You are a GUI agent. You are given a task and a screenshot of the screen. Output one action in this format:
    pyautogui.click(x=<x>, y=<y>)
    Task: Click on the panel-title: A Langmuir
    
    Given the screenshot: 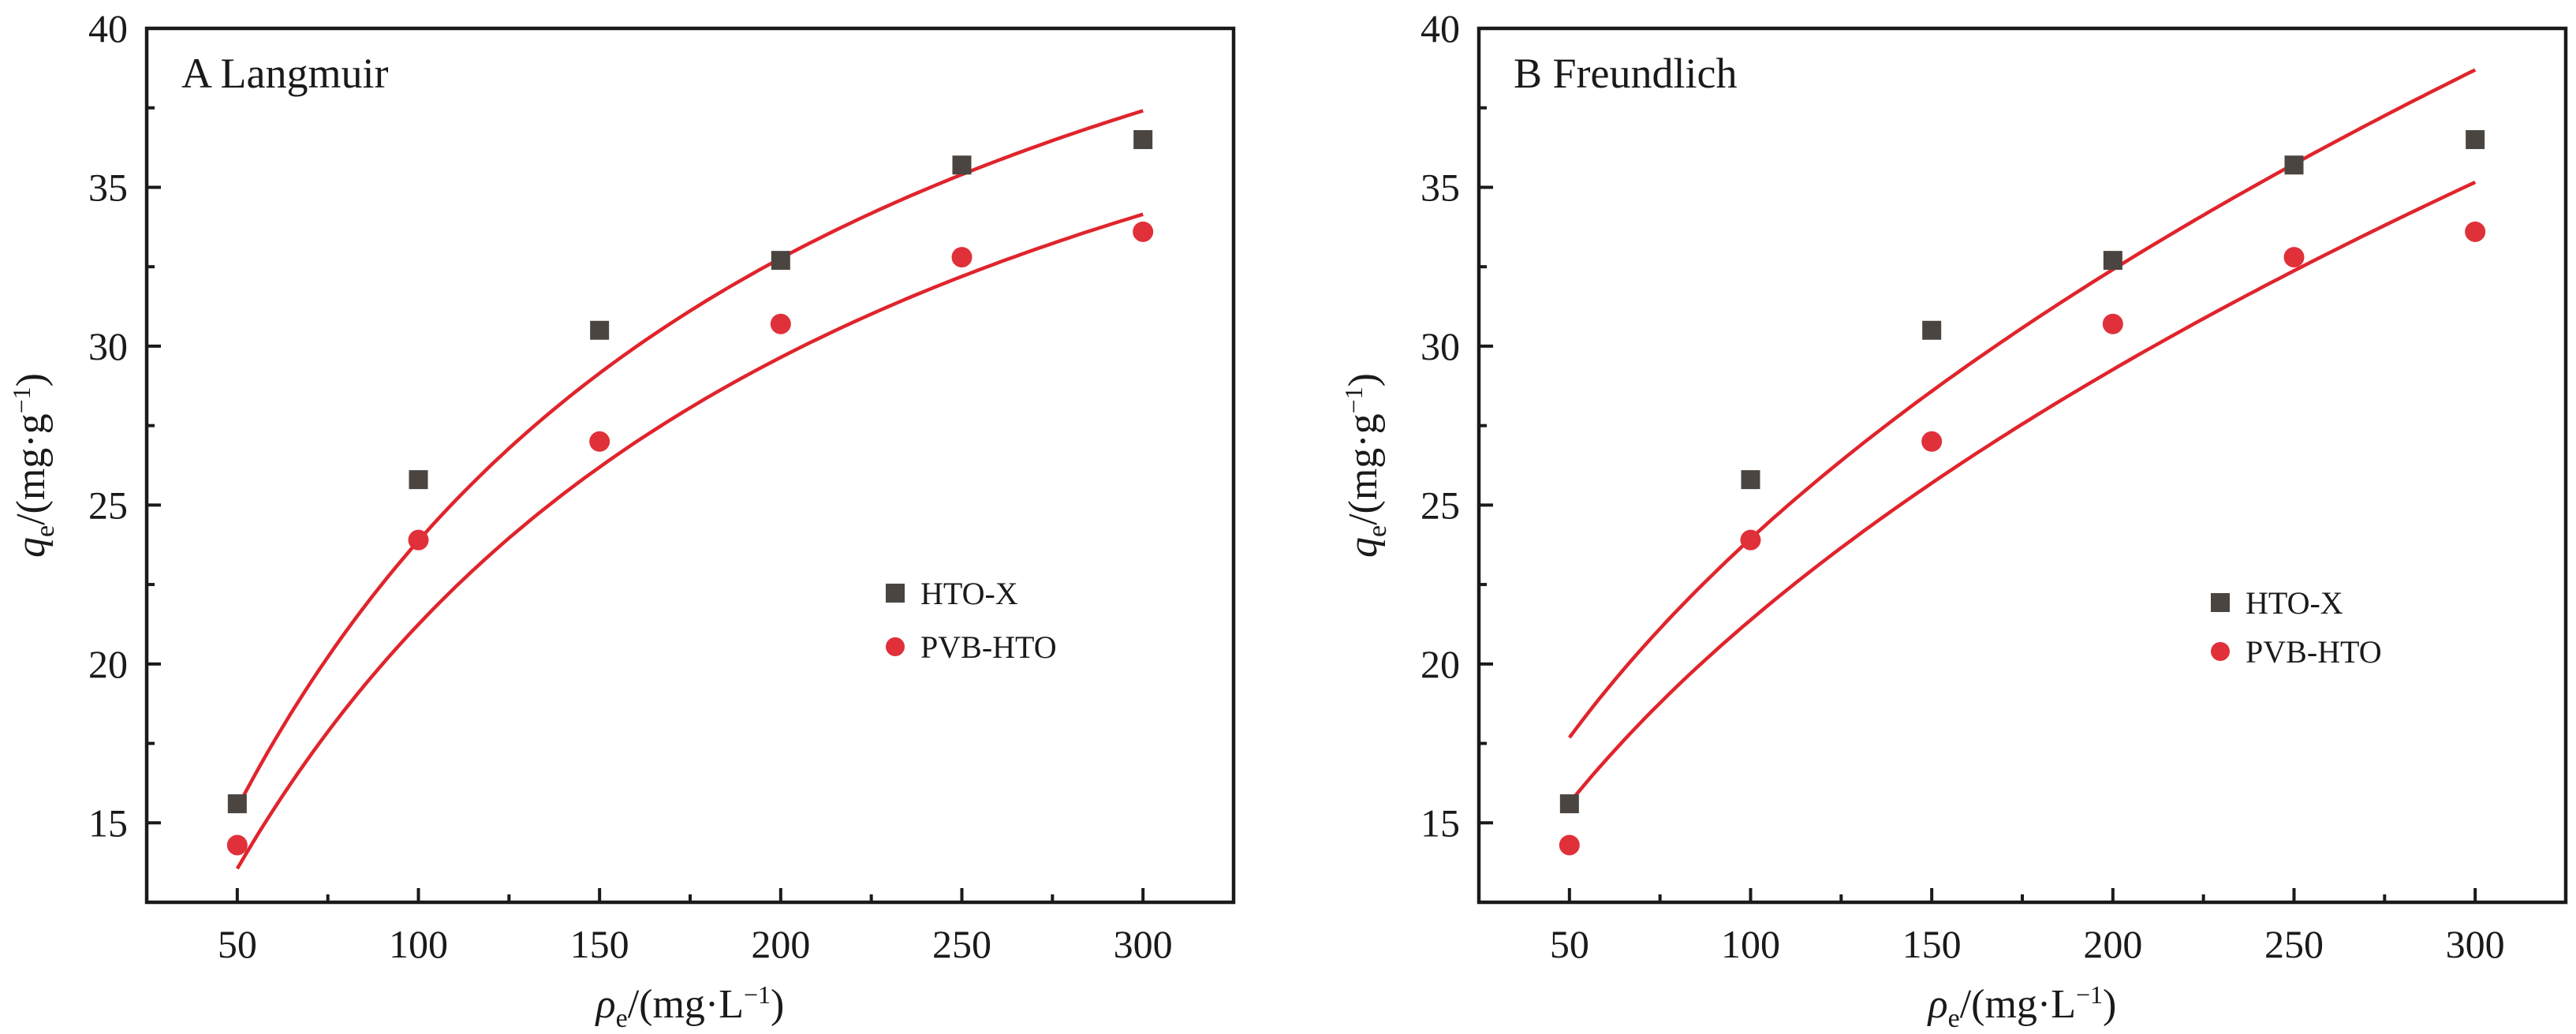 What is the action you would take?
    pyautogui.click(x=284, y=73)
    